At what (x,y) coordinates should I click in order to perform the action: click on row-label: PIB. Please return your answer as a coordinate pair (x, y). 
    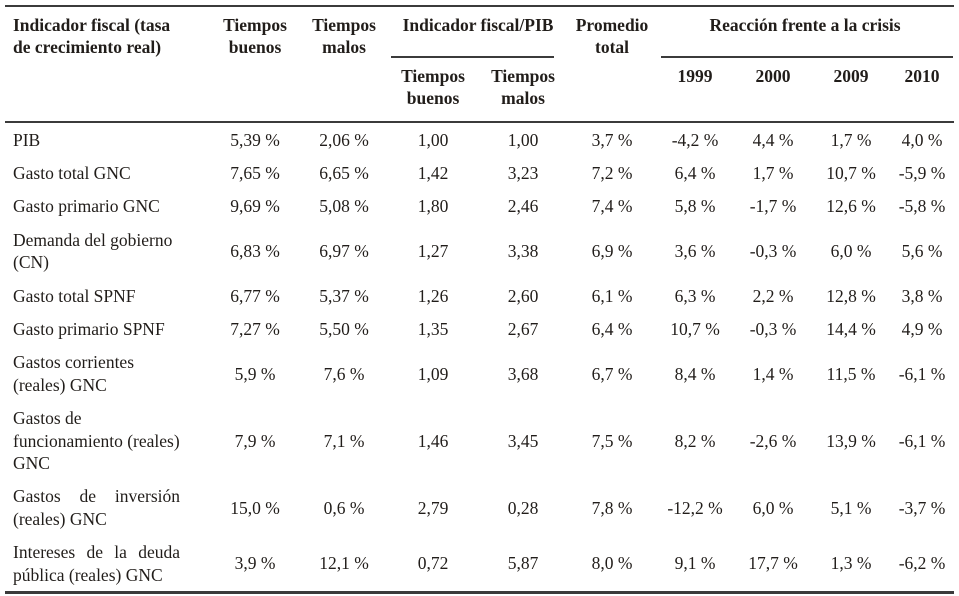
    Looking at the image, I should click on (27, 139).